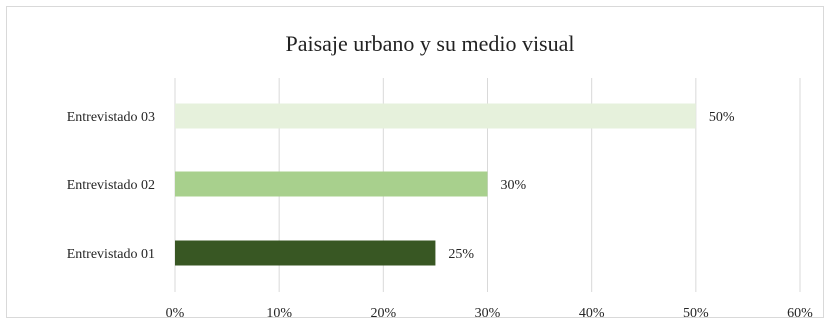 The width and height of the screenshot is (832, 324). Describe the element at coordinates (279, 313) in the screenshot. I see `x-tick-label: 10%` at that location.